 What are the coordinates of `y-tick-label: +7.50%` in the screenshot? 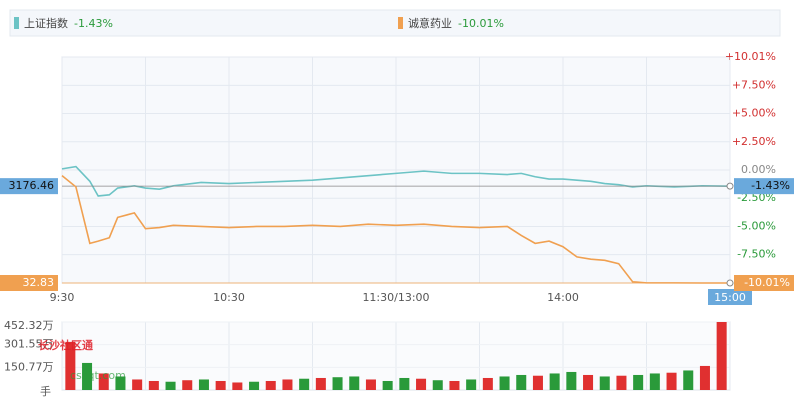 It's located at (754, 84).